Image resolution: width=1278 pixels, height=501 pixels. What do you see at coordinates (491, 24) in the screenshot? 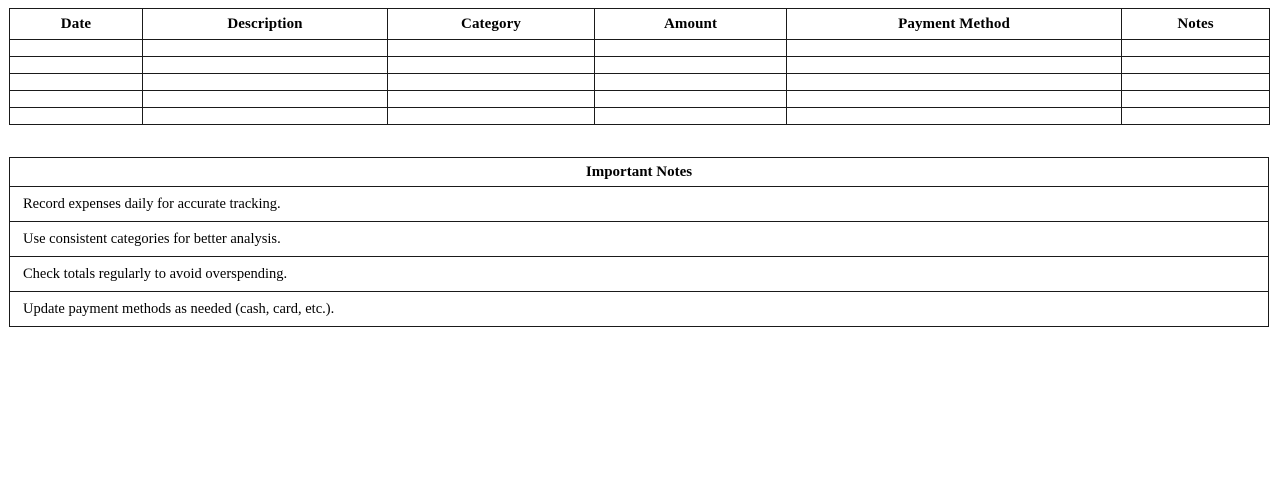
I see `column-header-category: Category` at bounding box center [491, 24].